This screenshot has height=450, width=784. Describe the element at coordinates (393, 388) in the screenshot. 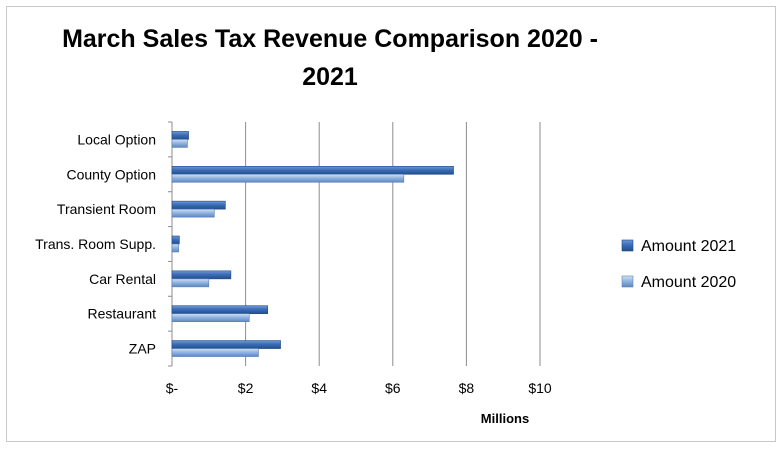

I see `x-tick-label: $6` at that location.